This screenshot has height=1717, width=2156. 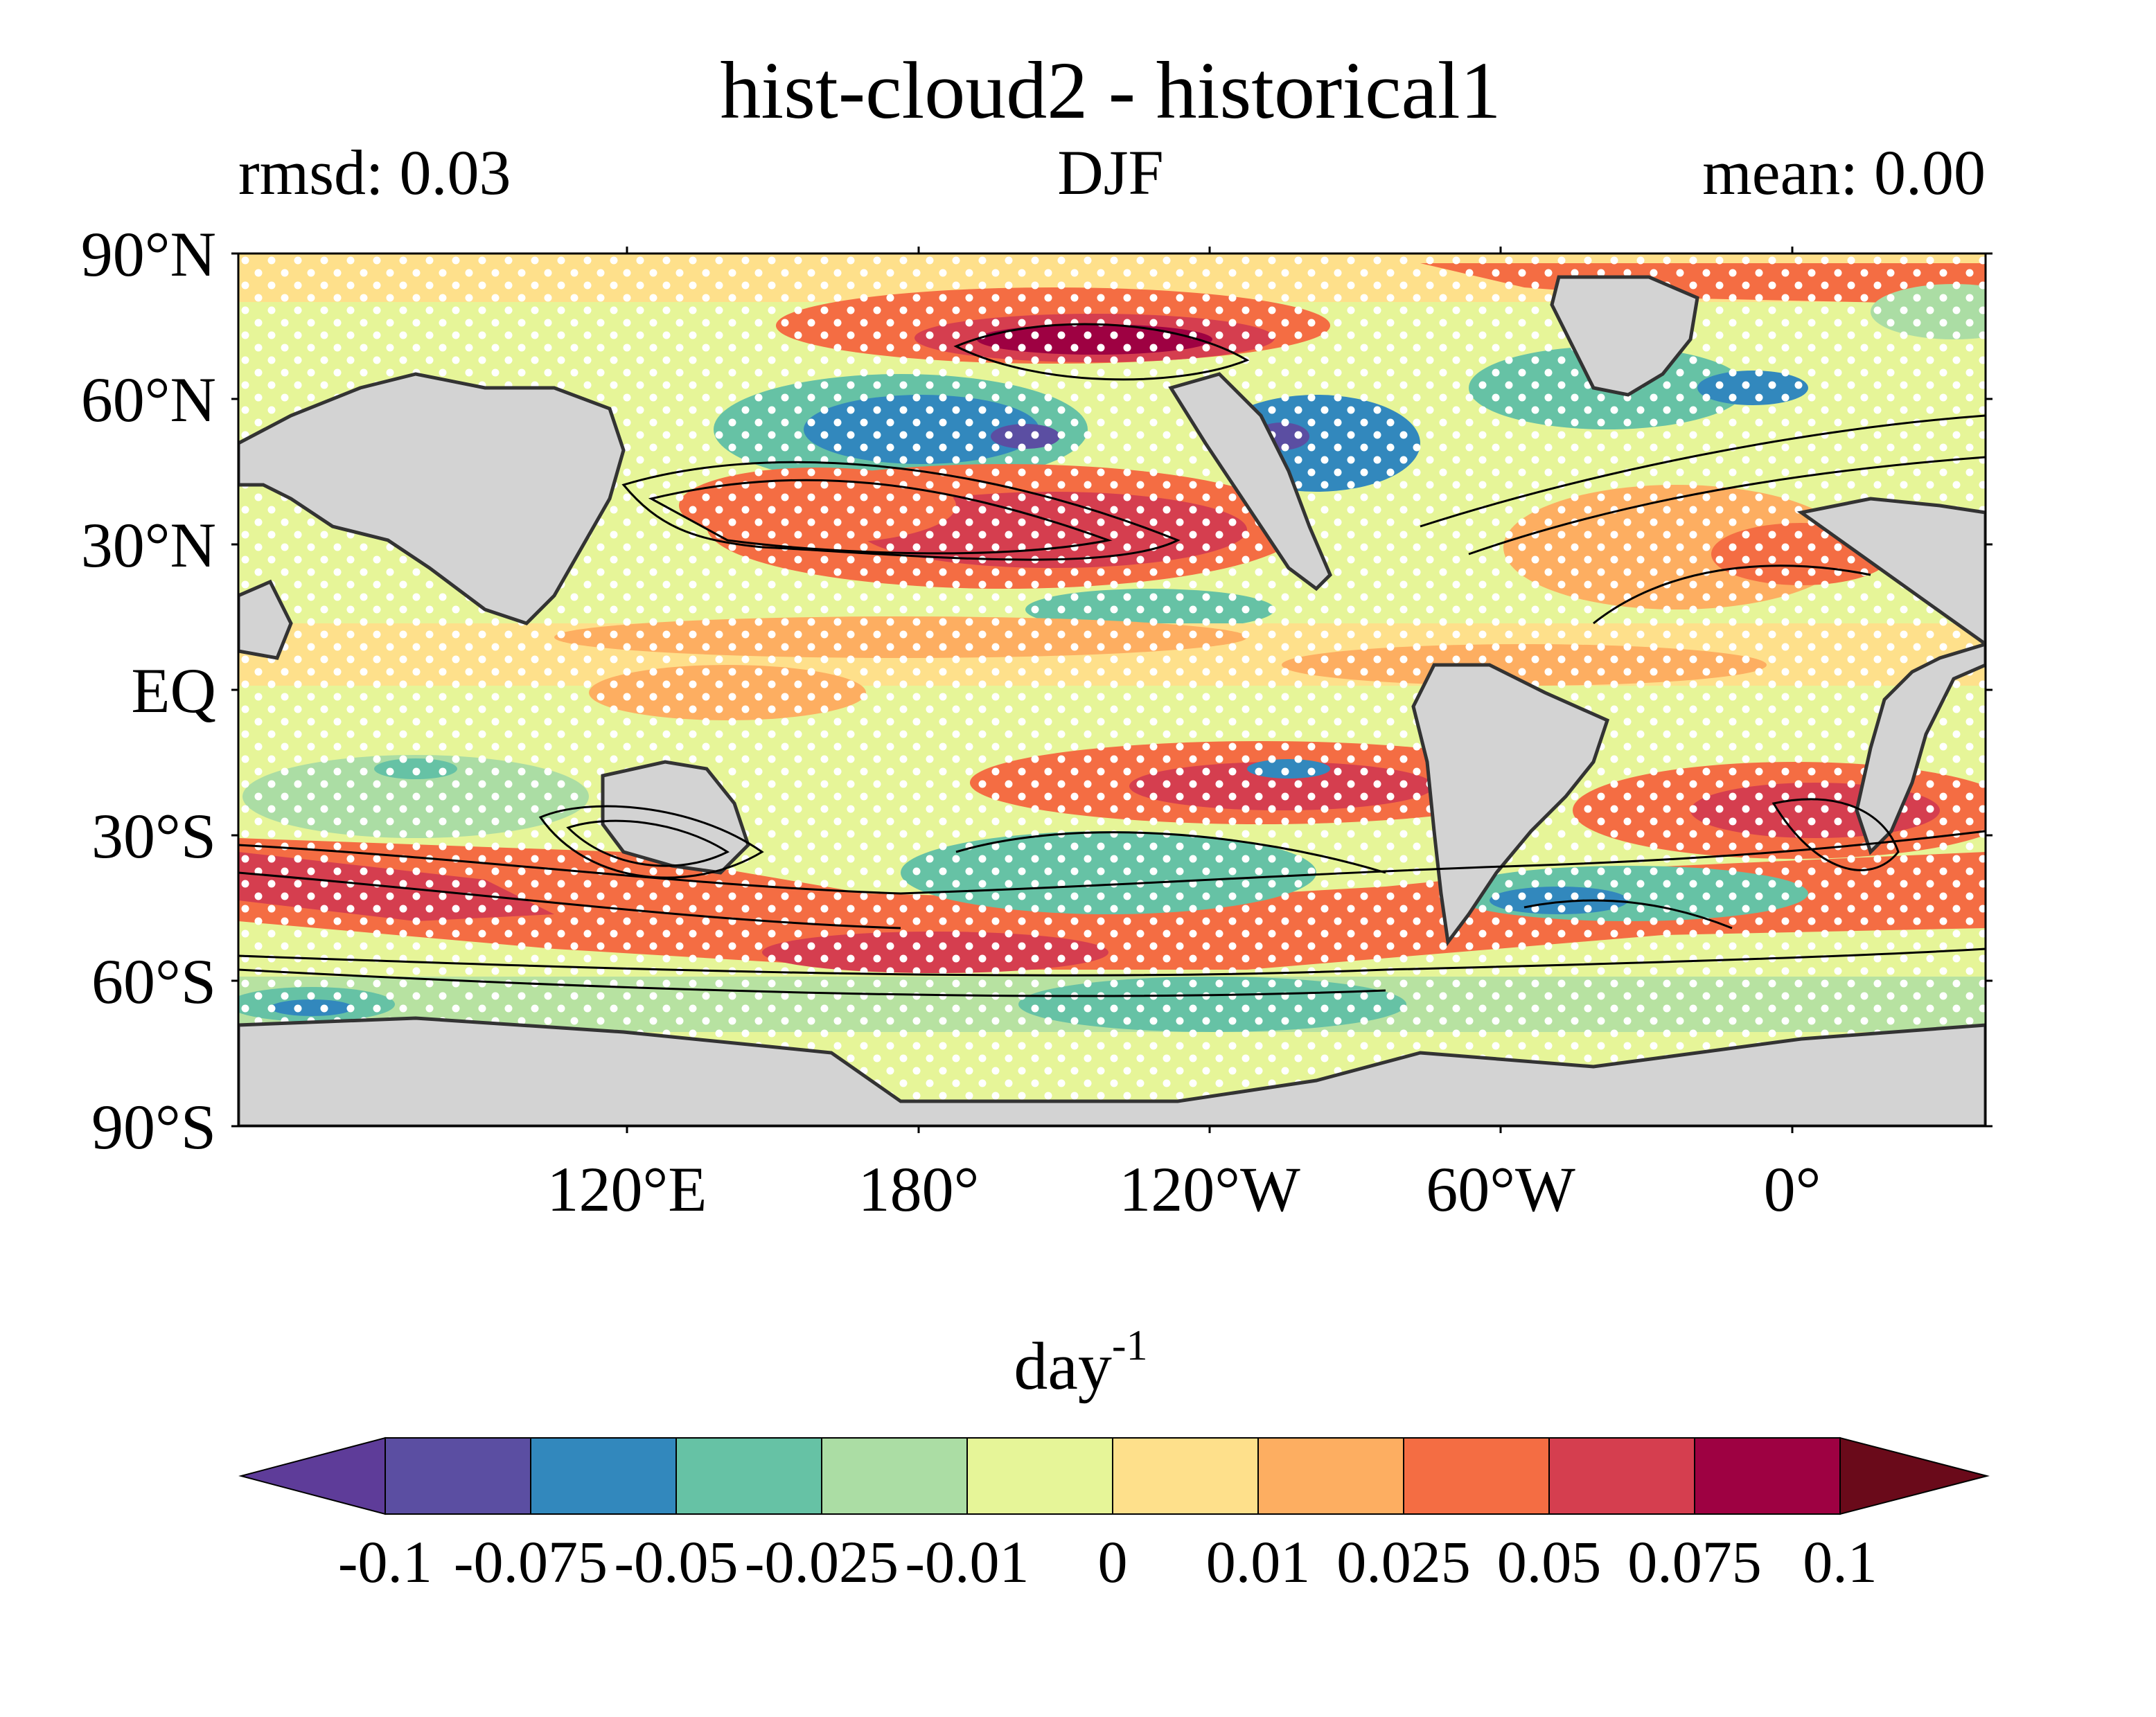 I want to click on longitude-labels: 120°E 180° 120°W 60°W 0°, so click(x=1184, y=1190).